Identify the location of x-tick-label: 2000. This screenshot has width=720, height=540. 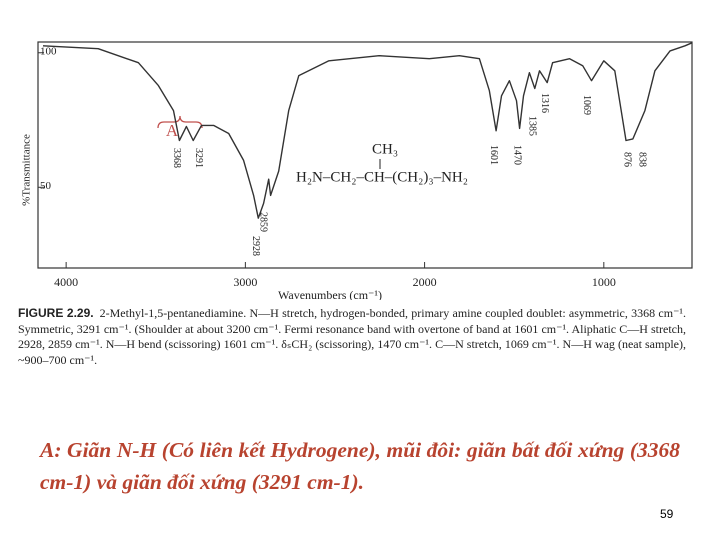
(425, 282).